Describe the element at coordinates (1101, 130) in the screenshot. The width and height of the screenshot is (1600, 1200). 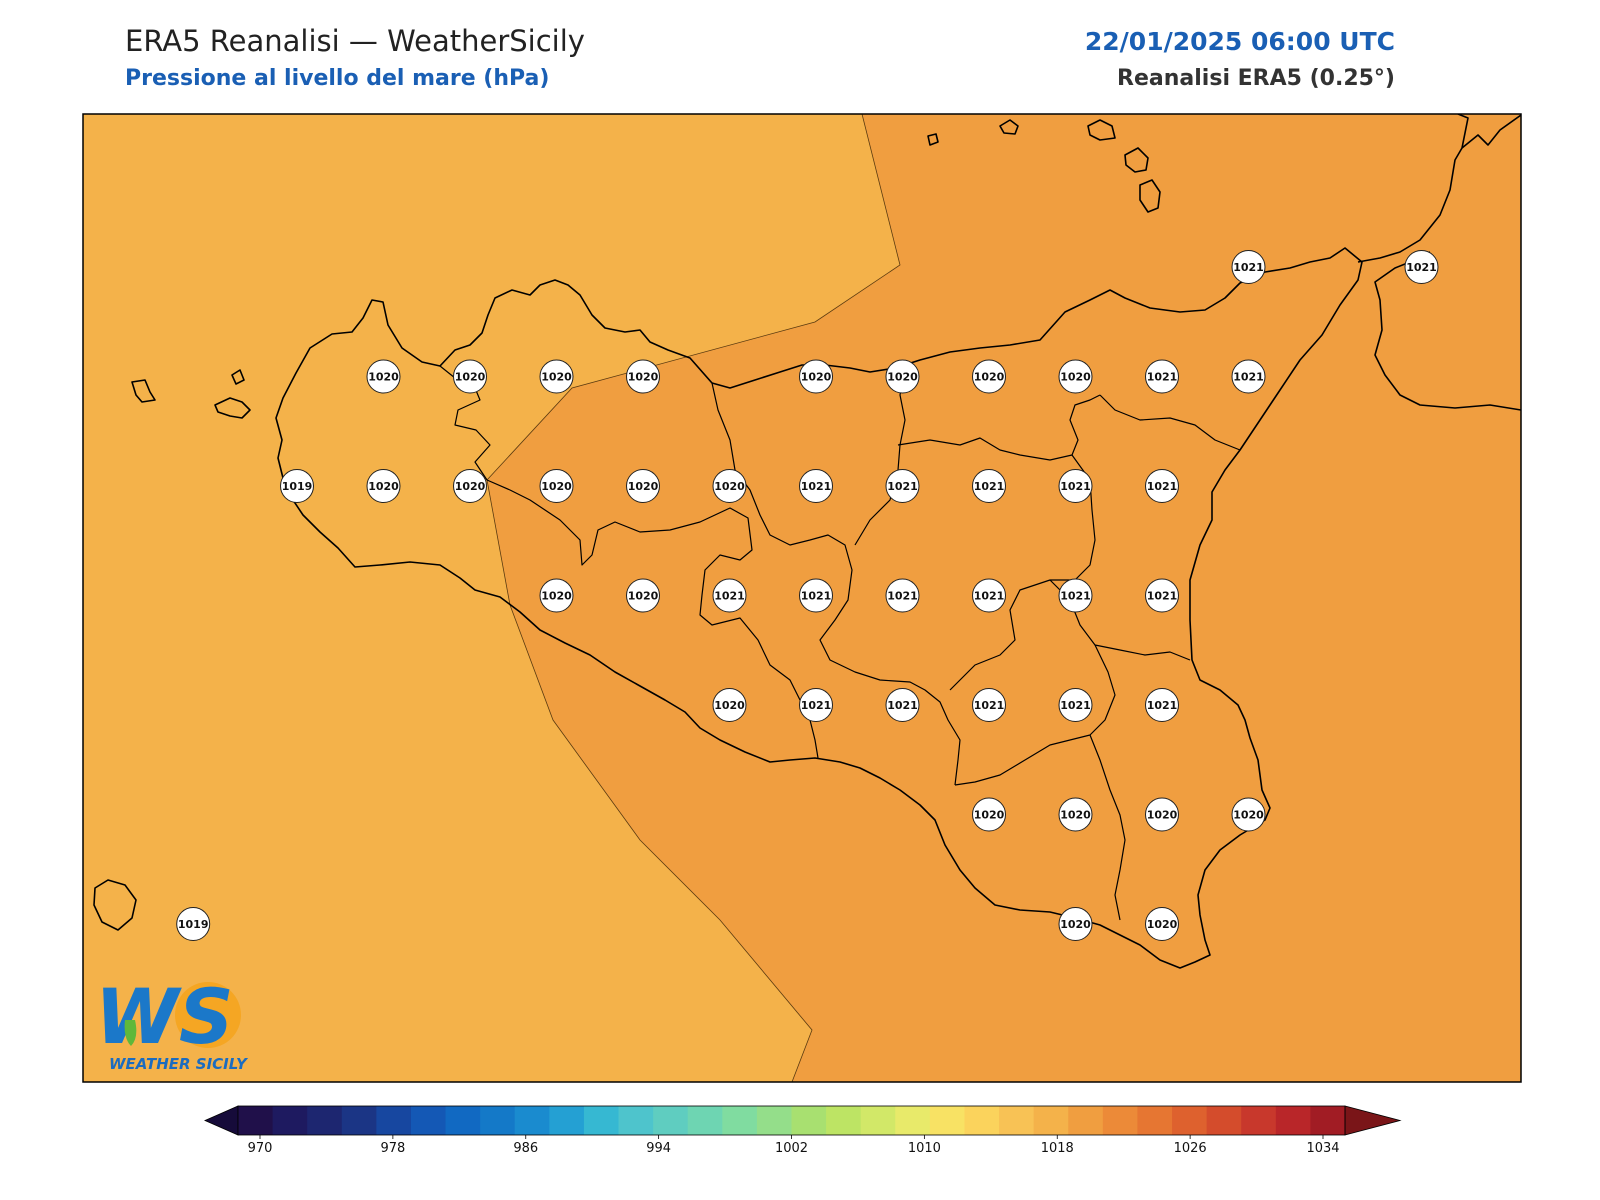
I see `island-filicudi` at that location.